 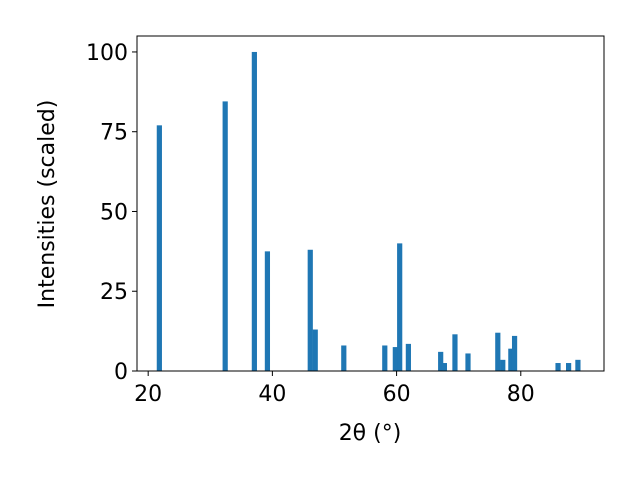 I want to click on y-tick-label: 75, so click(x=114, y=133).